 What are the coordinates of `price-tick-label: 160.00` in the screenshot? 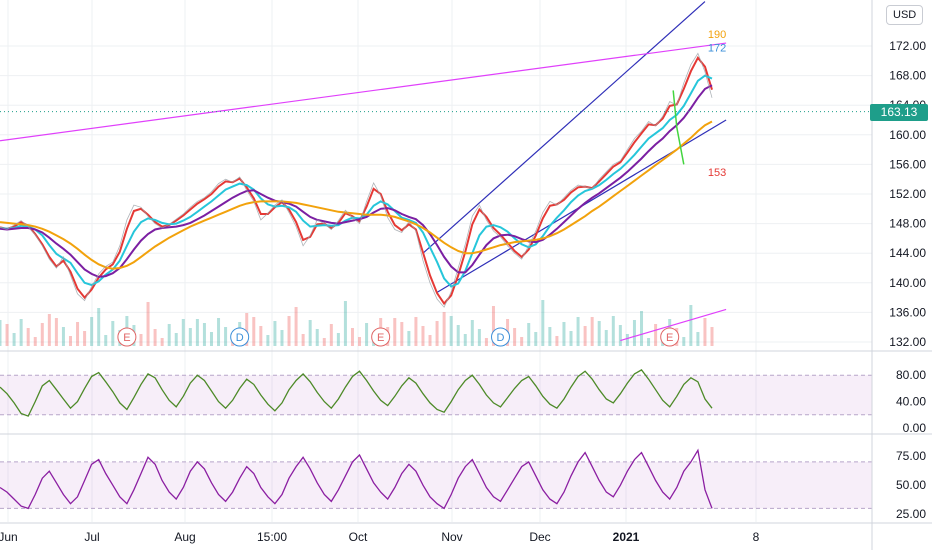 It's located at (907, 135).